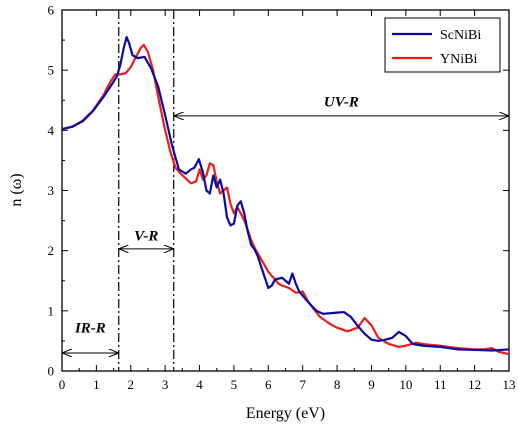 This screenshot has height=432, width=518. I want to click on x-tick-label: 2, so click(131, 384).